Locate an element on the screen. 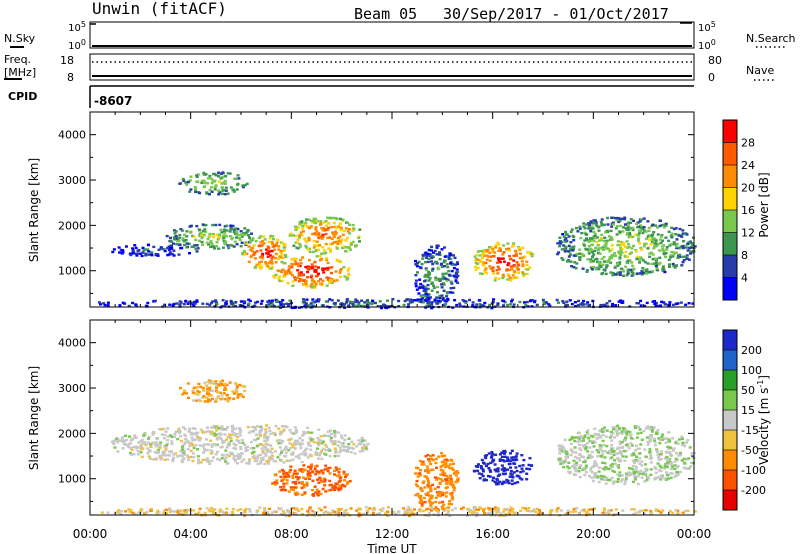 Image resolution: width=800 pixels, height=554 pixels. power-ylabel: Slant Range [km] is located at coordinates (34, 210).